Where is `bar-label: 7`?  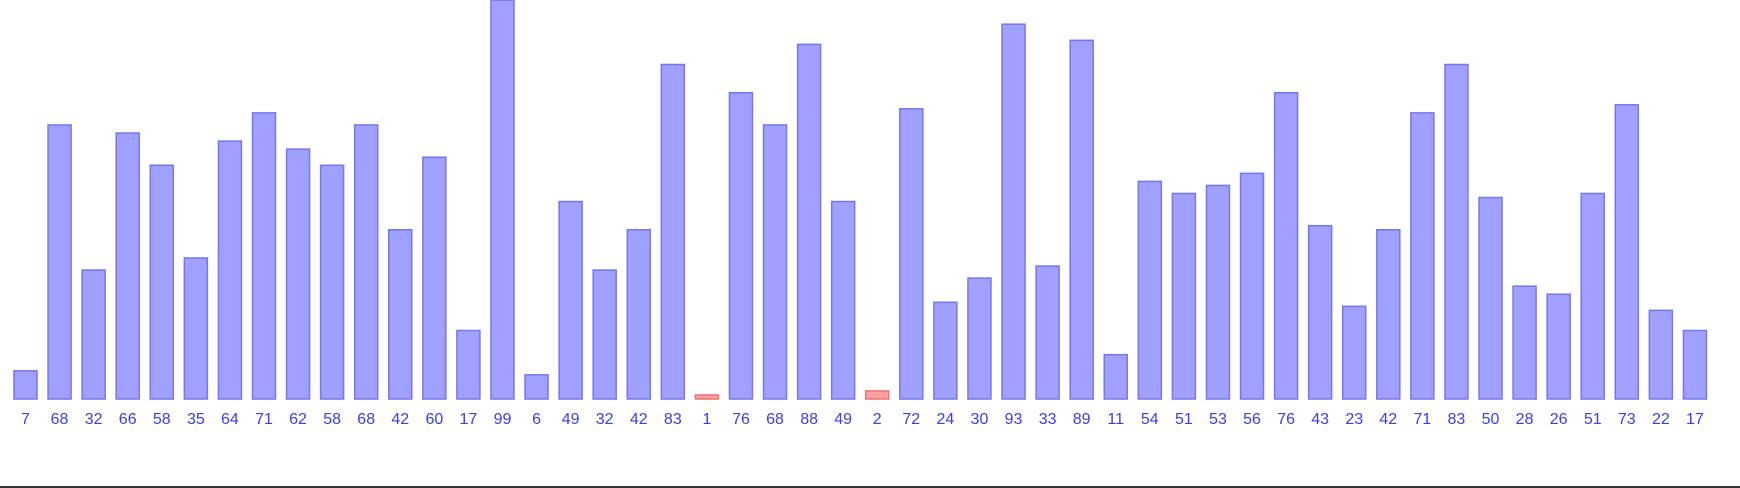
bar-label: 7 is located at coordinates (25, 419).